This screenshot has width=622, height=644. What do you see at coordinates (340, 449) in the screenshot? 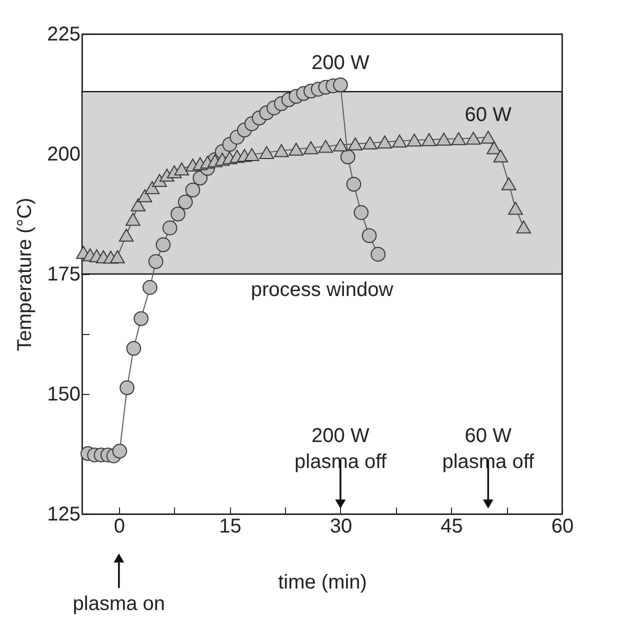
I see `ref-line-label: 200 W plasma off` at bounding box center [340, 449].